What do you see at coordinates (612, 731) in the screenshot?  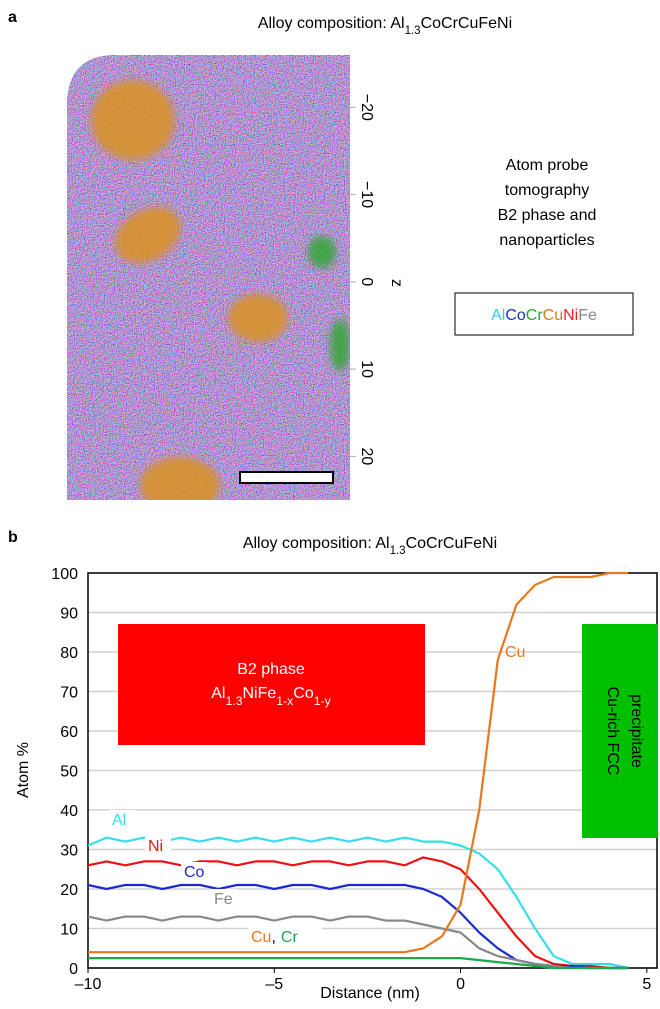 I see `fcc-text: Cu-rich FCC` at bounding box center [612, 731].